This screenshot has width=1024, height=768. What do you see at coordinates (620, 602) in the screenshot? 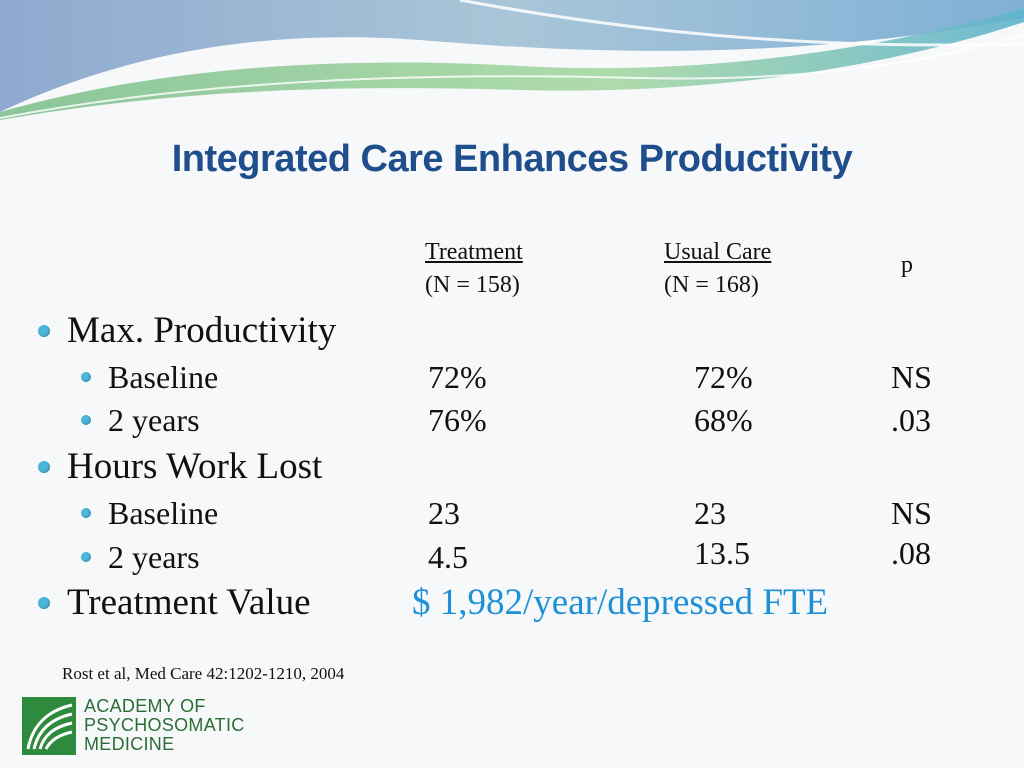
I see `treatment-value-amount: $ 1,982/year/depressed FTE` at bounding box center [620, 602].